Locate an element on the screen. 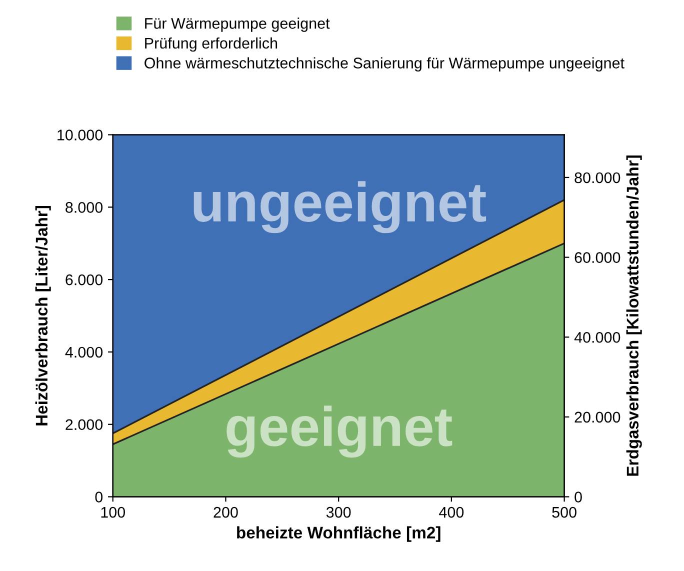  x-tick-label: 400 is located at coordinates (451, 512).